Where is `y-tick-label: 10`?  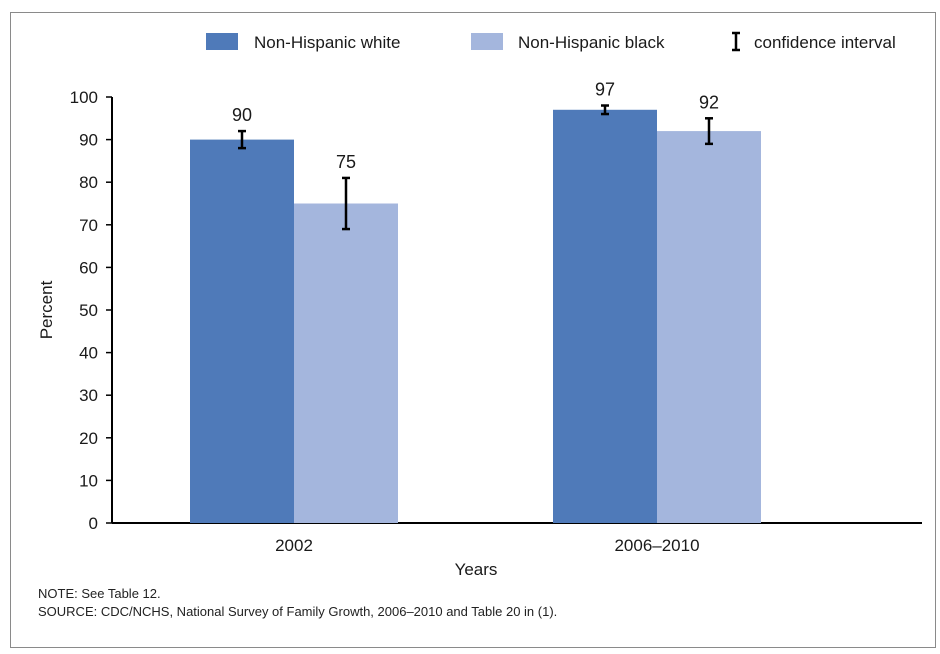
y-tick-label: 10 is located at coordinates (88, 480).